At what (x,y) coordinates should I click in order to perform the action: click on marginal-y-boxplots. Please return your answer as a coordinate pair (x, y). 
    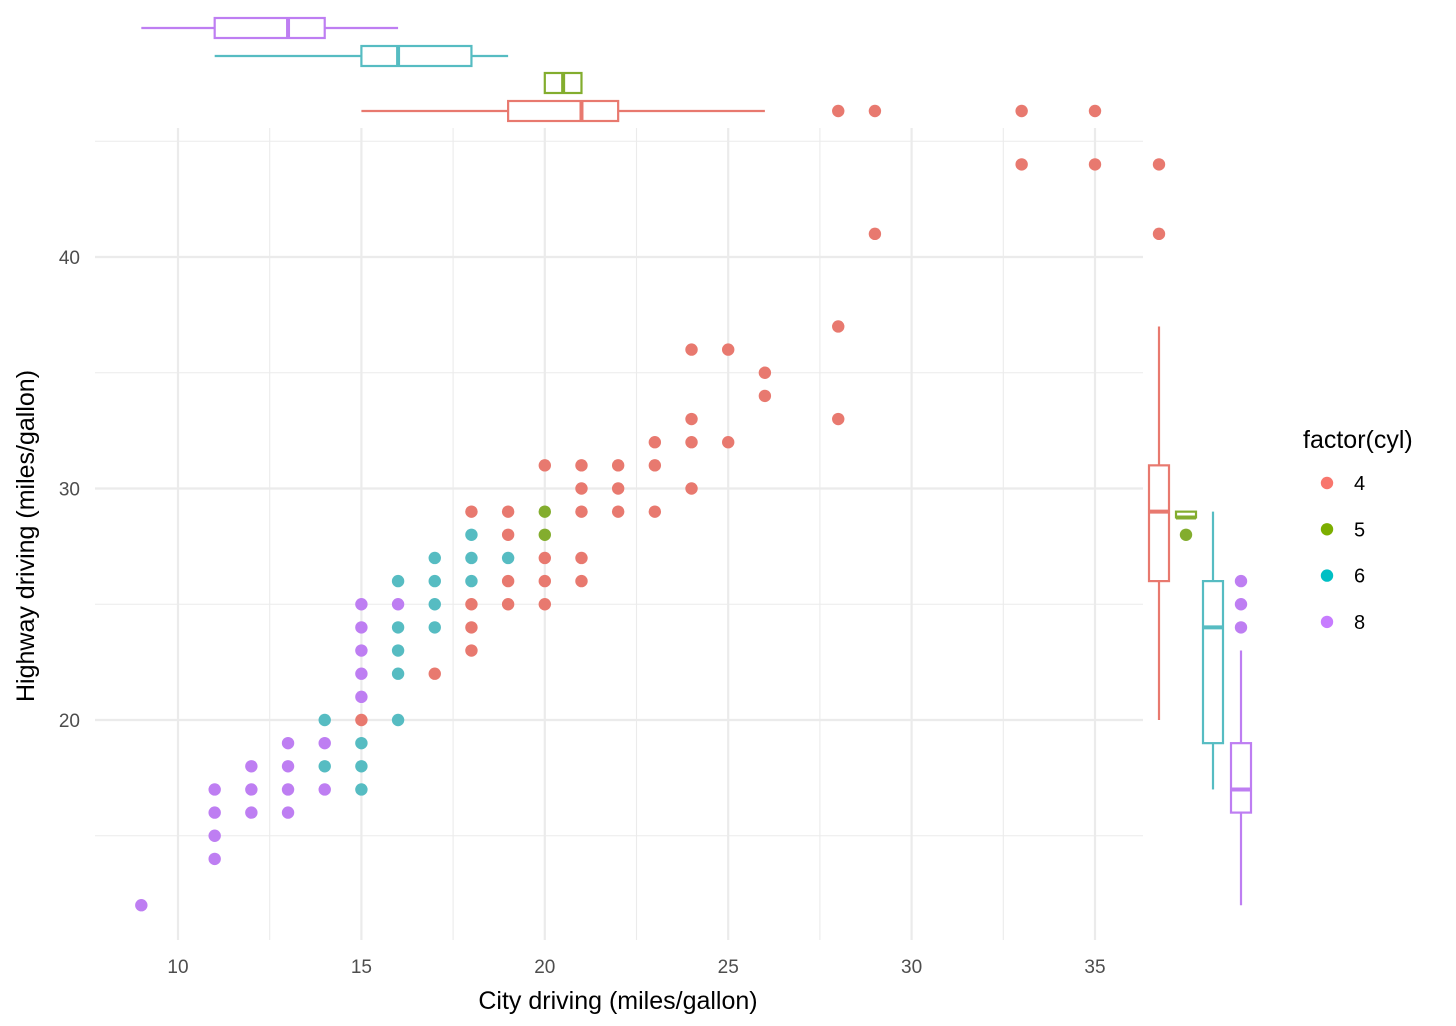
    Looking at the image, I should click on (1200, 532).